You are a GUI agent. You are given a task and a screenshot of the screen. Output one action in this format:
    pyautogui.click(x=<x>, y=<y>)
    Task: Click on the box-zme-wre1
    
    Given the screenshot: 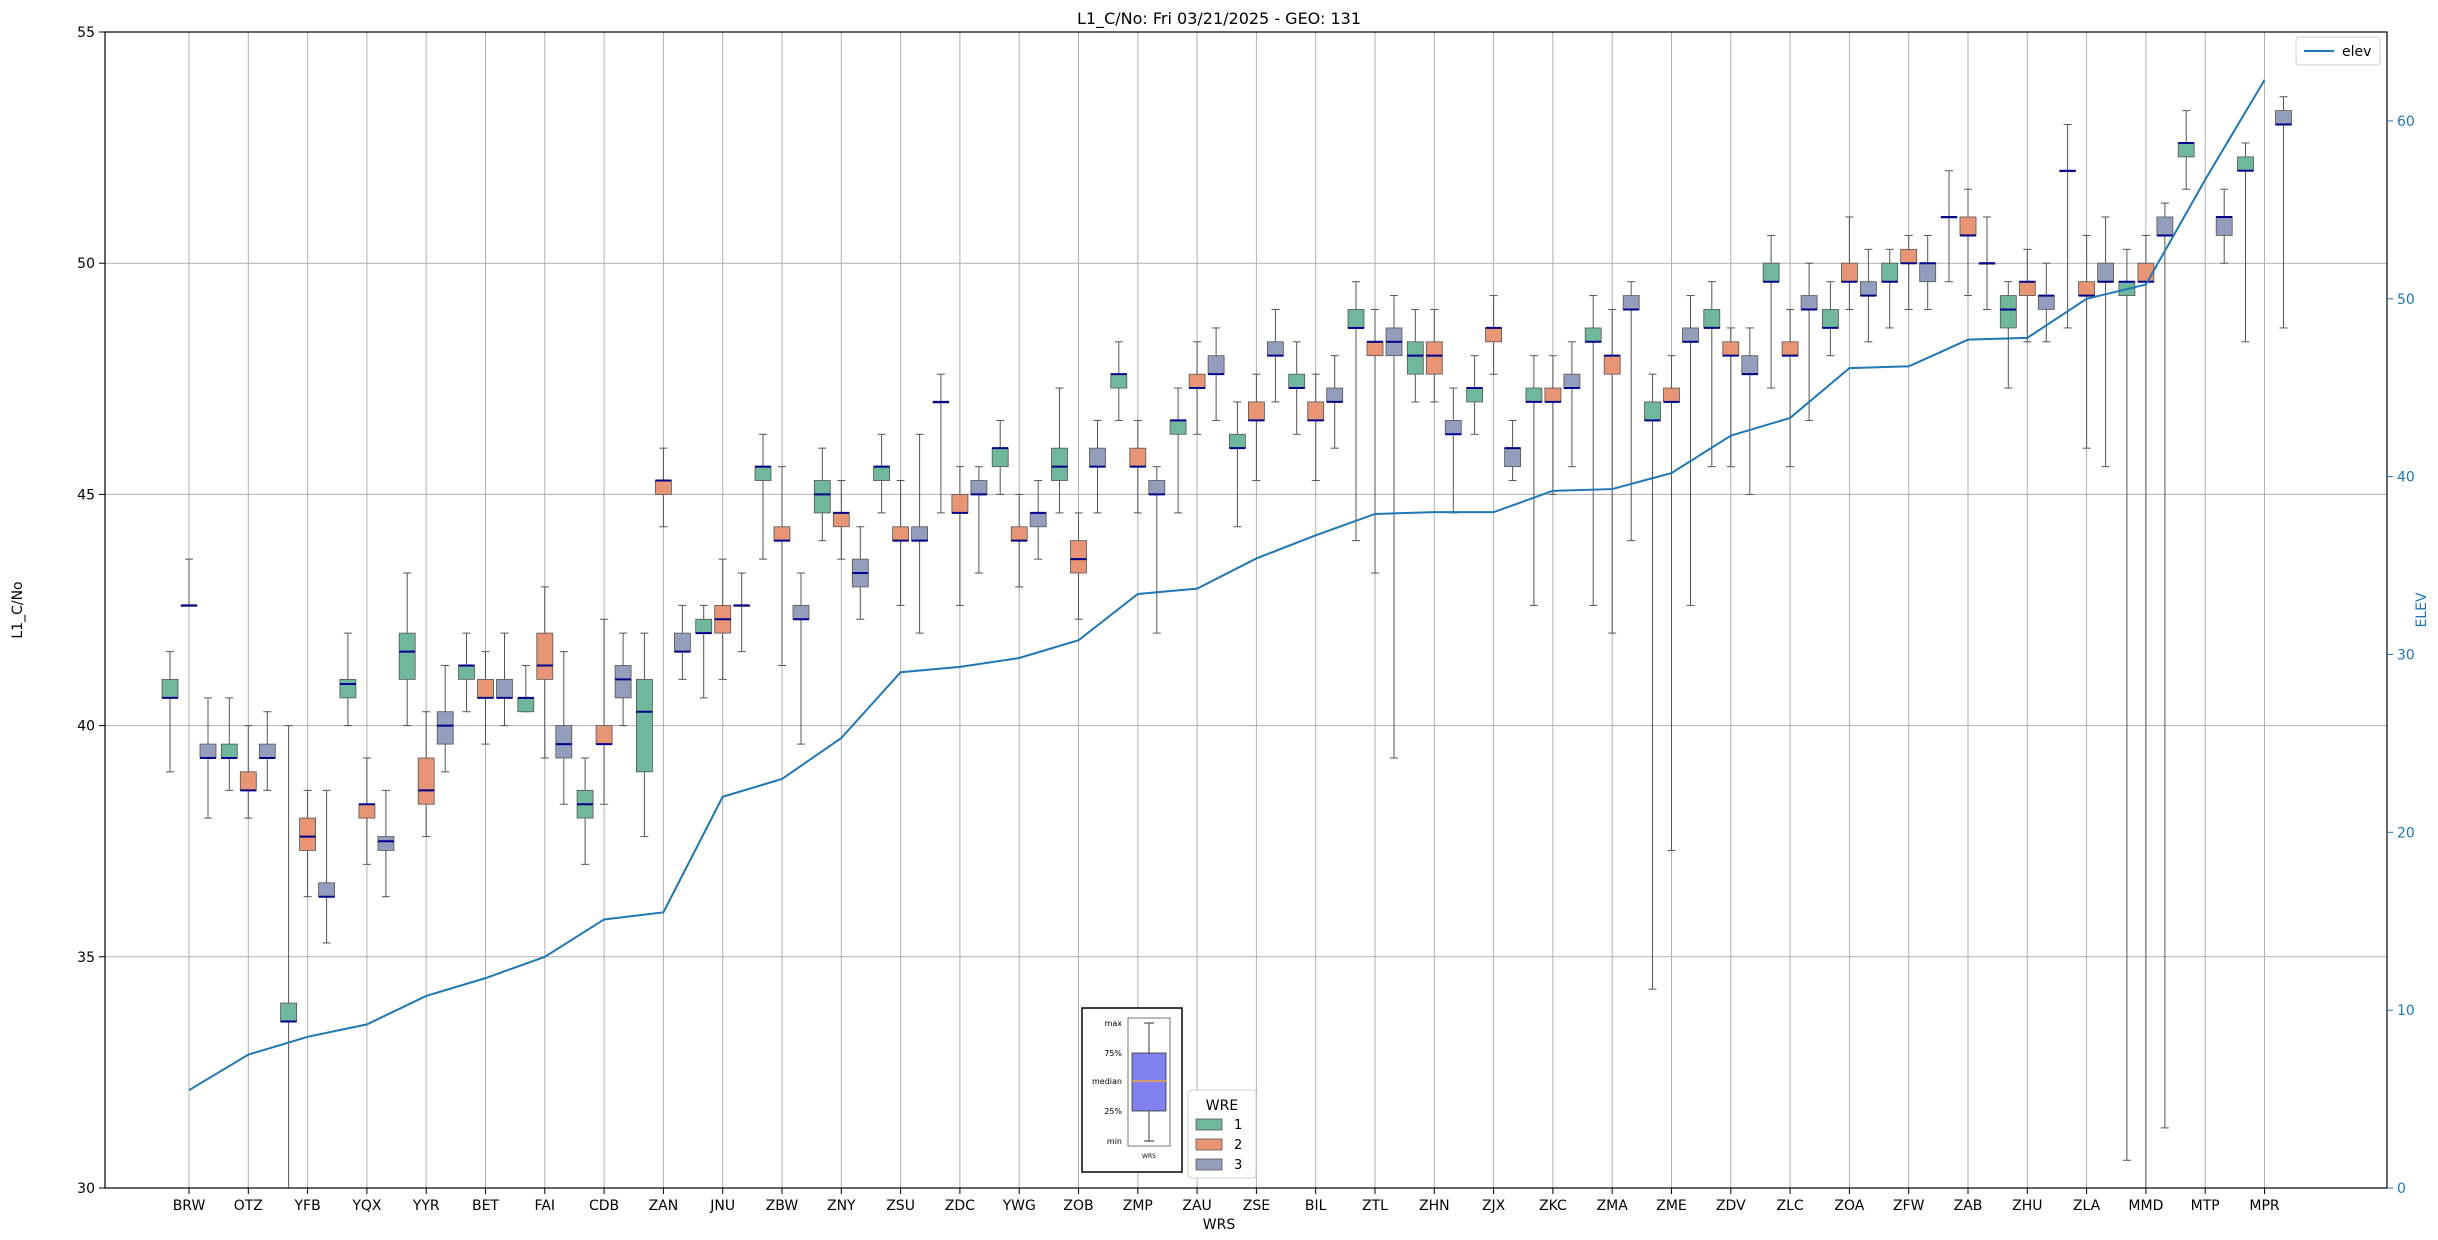 What is the action you would take?
    pyautogui.click(x=1652, y=681)
    